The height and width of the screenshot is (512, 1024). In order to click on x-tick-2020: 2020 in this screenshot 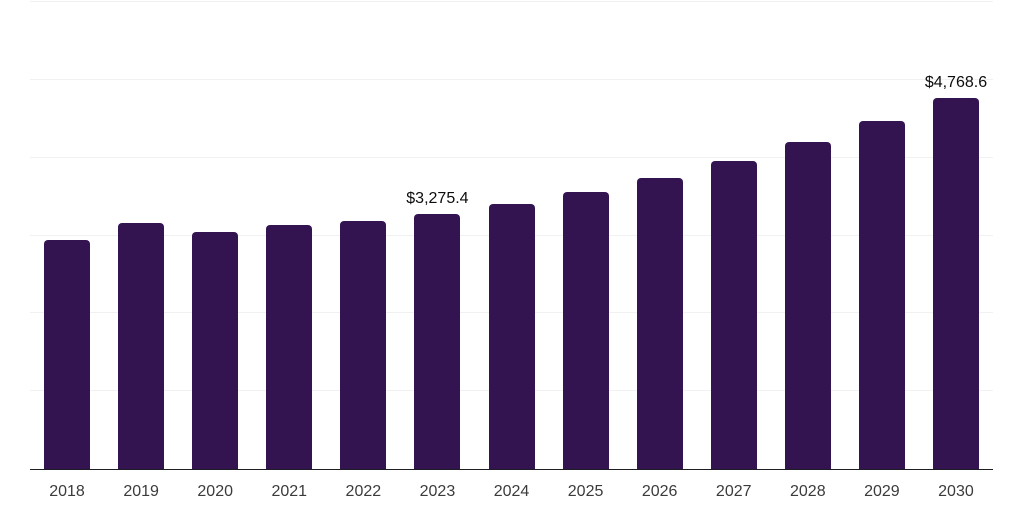, I will do `click(215, 491)`.